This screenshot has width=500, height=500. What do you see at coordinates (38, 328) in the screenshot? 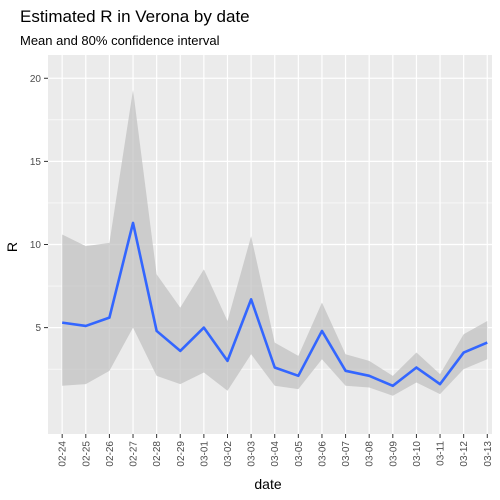
I see `y-tick-label: 5` at bounding box center [38, 328].